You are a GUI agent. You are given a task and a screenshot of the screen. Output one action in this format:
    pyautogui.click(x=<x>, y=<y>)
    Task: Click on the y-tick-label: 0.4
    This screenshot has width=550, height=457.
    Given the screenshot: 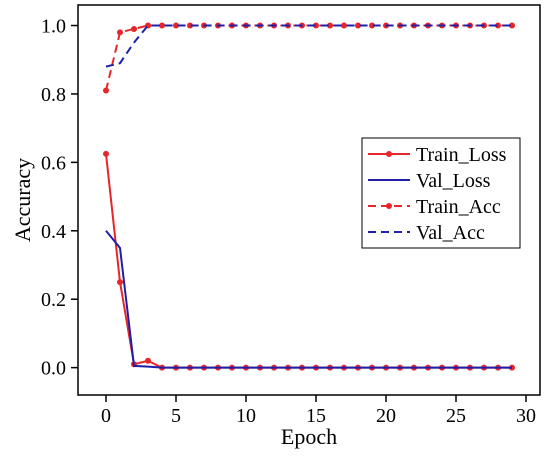 What is the action you would take?
    pyautogui.click(x=53, y=232)
    